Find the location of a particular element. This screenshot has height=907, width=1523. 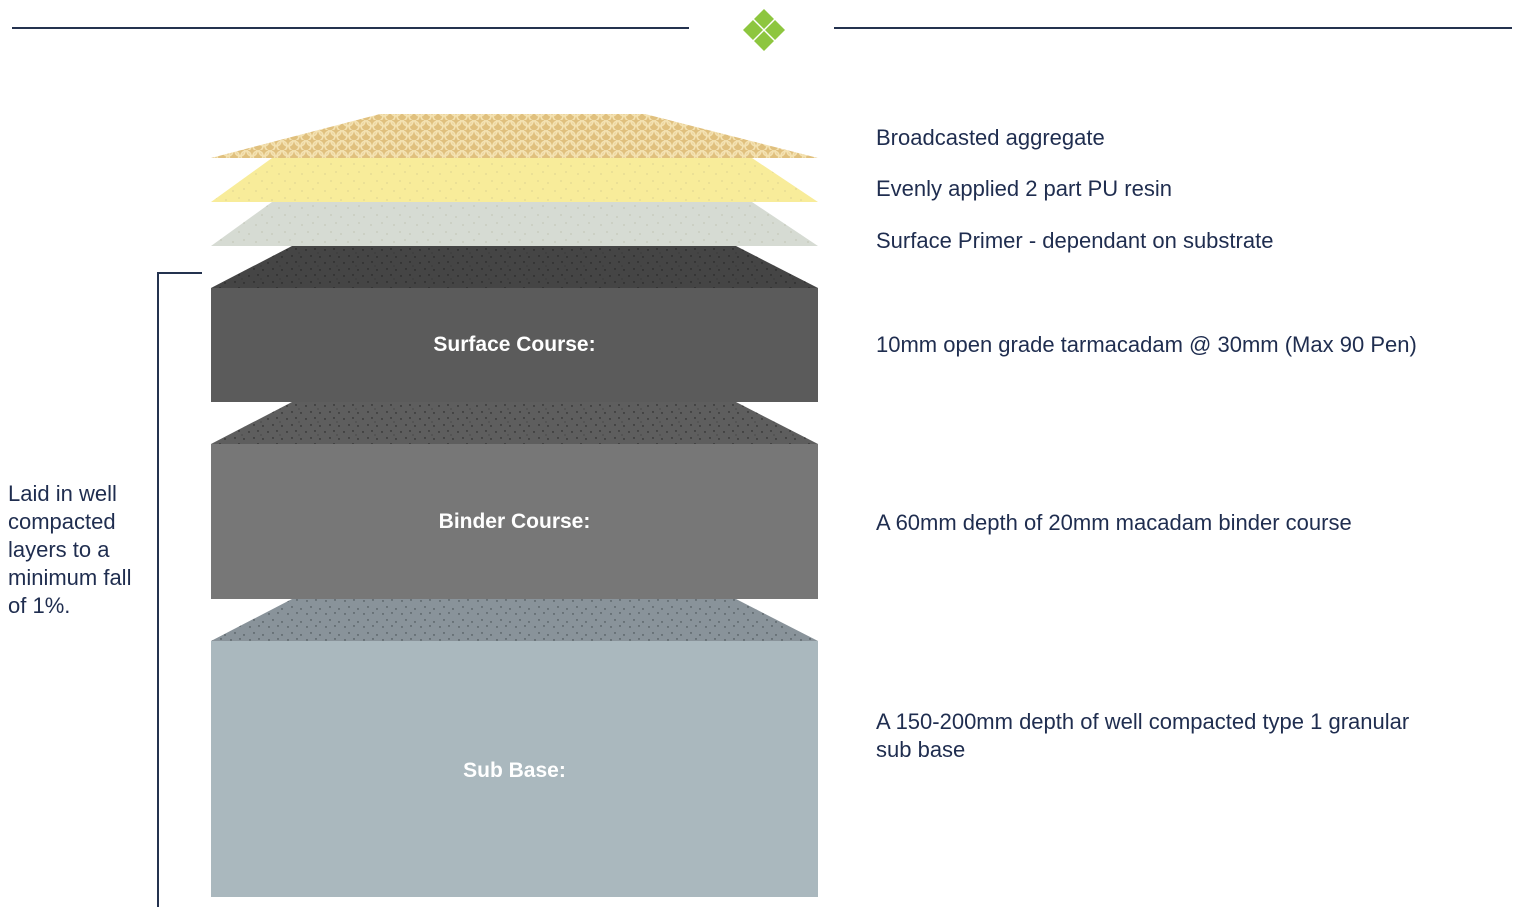

header-divider-right is located at coordinates (1173, 28).